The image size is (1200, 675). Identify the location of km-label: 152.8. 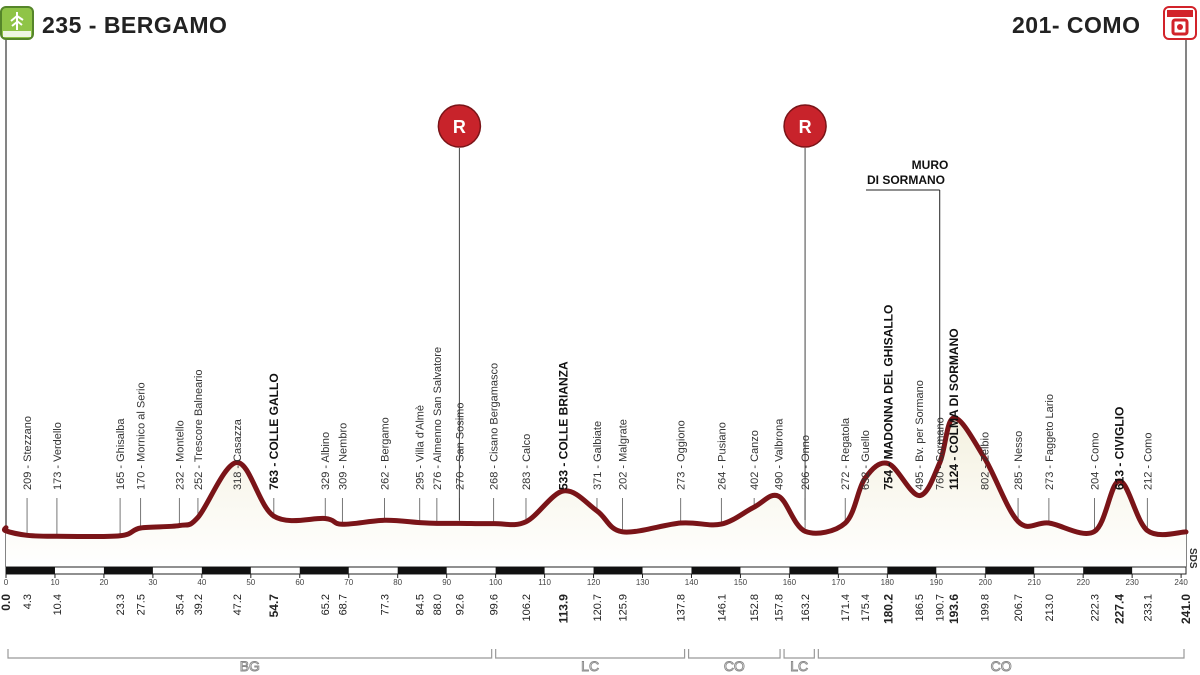
(755, 608).